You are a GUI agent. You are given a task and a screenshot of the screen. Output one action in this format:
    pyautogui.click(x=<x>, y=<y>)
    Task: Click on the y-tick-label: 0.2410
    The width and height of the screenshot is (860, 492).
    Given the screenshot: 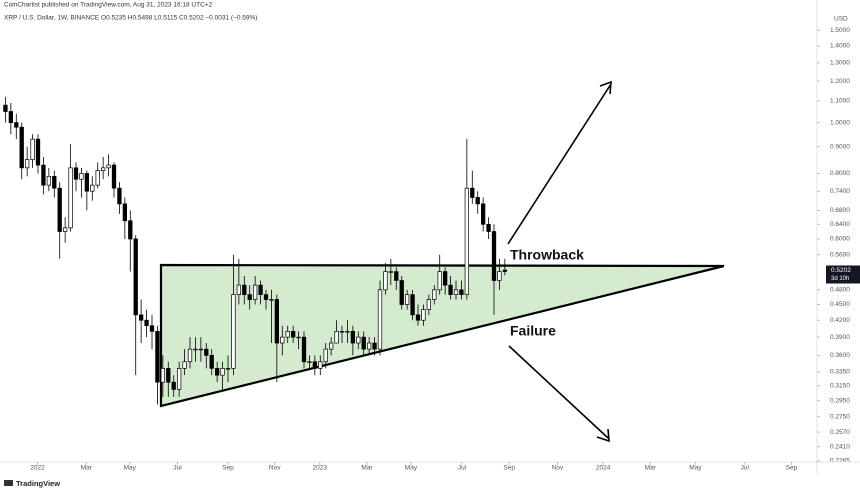 What is the action you would take?
    pyautogui.click(x=840, y=446)
    